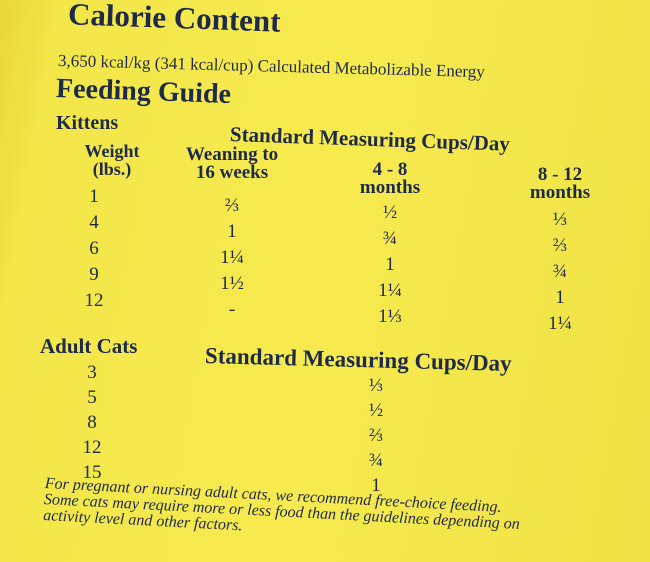 The image size is (650, 562). What do you see at coordinates (232, 172) in the screenshot?
I see `column-header: 16 weeks` at bounding box center [232, 172].